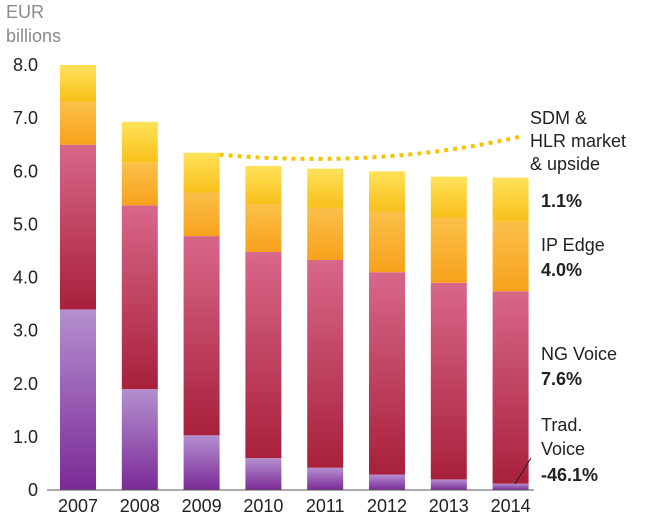 The image size is (654, 516). I want to click on bar-segment-trad-voice-2013, so click(448, 484).